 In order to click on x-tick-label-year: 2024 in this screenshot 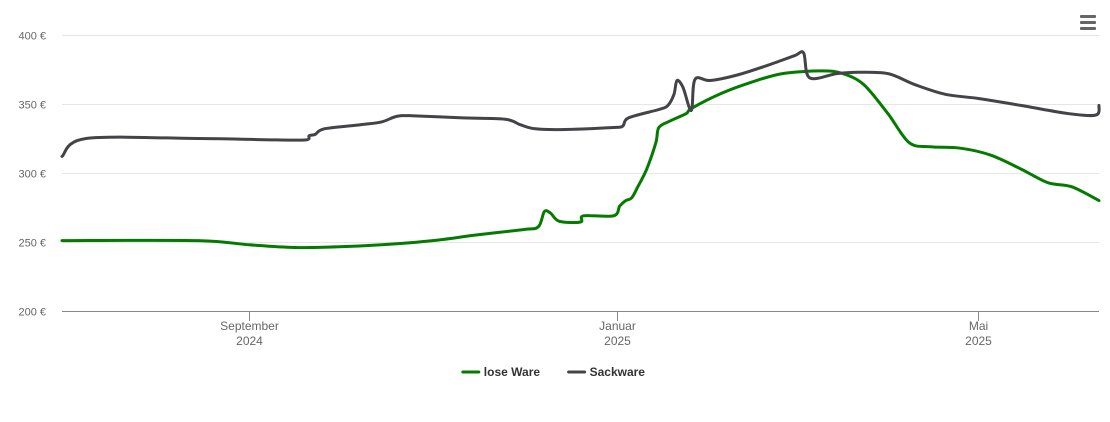, I will do `click(249, 341)`.